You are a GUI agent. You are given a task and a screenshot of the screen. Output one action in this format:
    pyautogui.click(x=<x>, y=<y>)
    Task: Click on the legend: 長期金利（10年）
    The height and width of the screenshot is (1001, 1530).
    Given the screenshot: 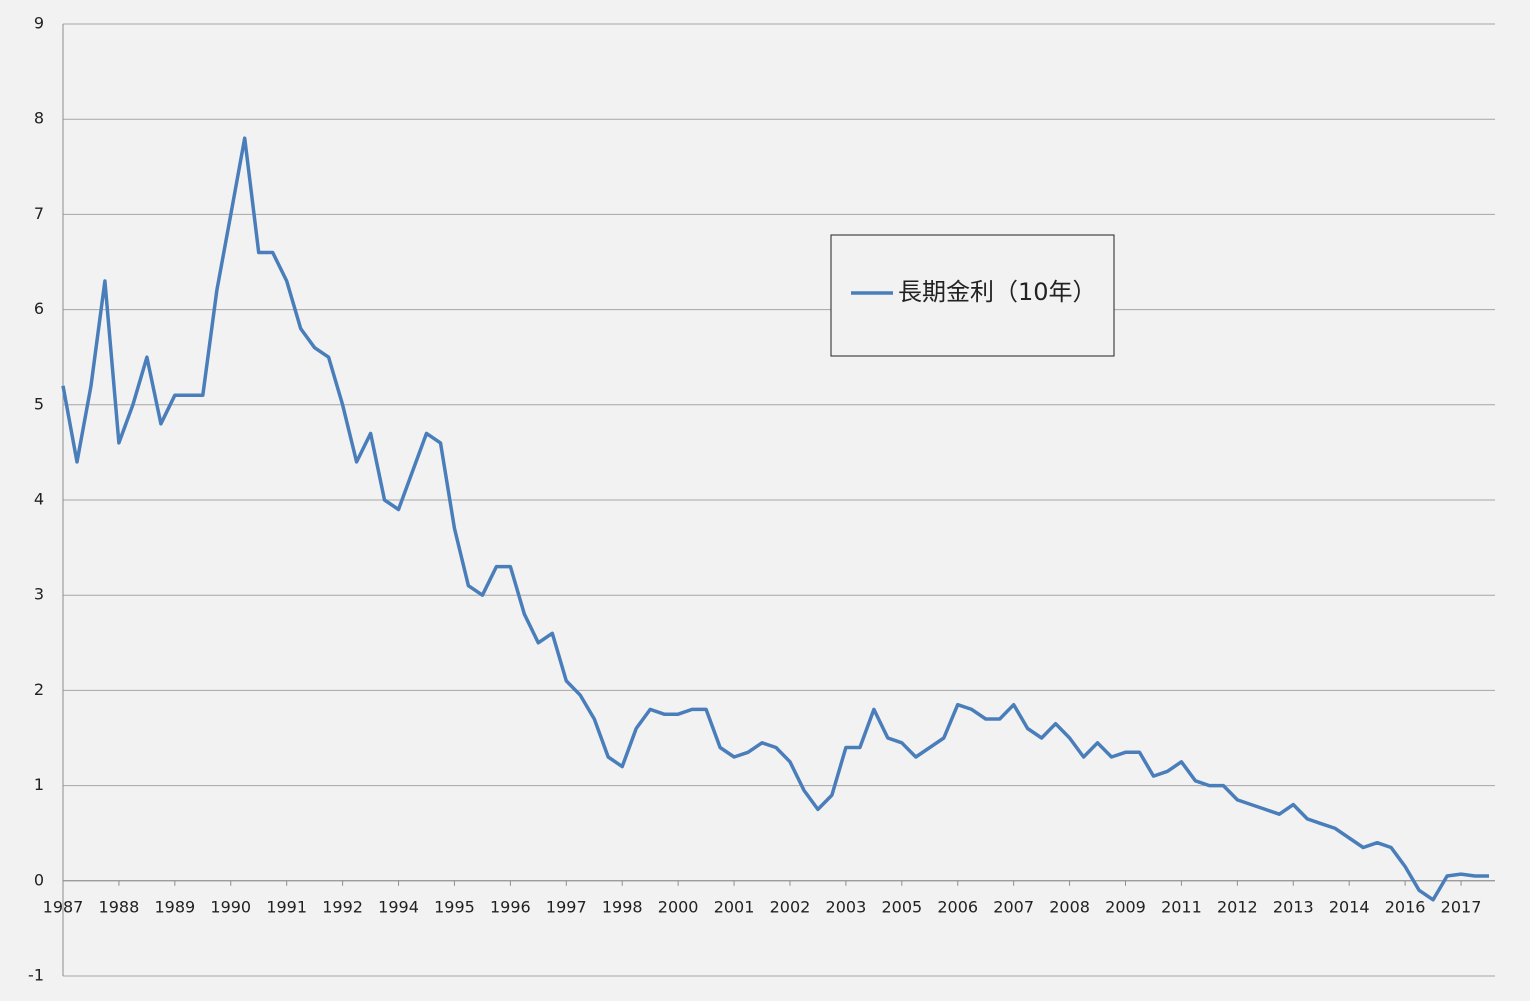 What is the action you would take?
    pyautogui.click(x=974, y=292)
    